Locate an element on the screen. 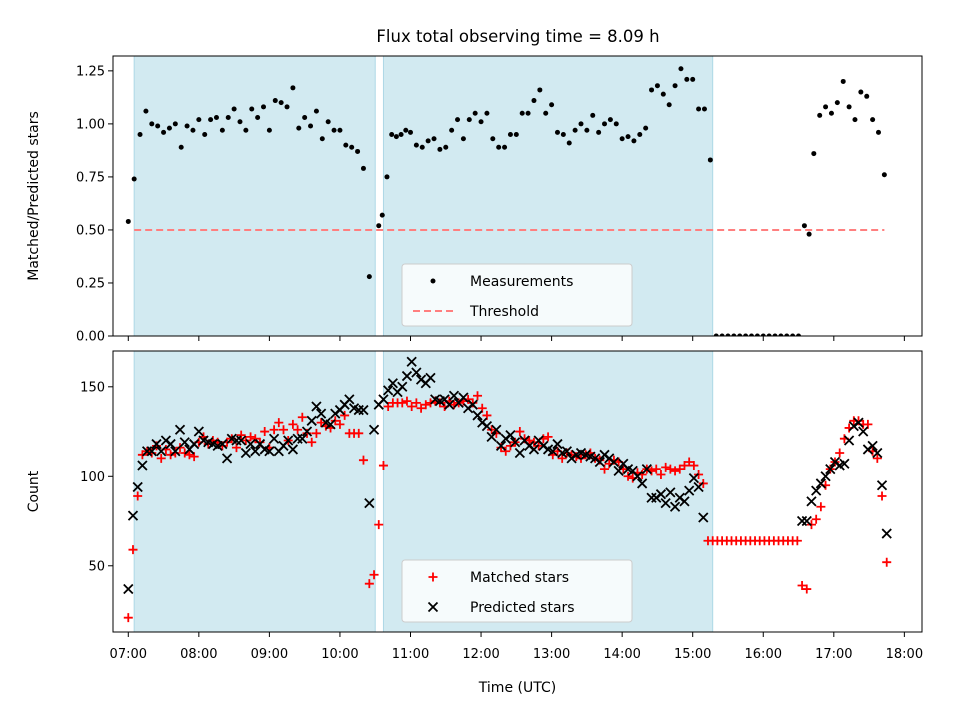  top-ytick-label: 1.25 is located at coordinates (90, 71).